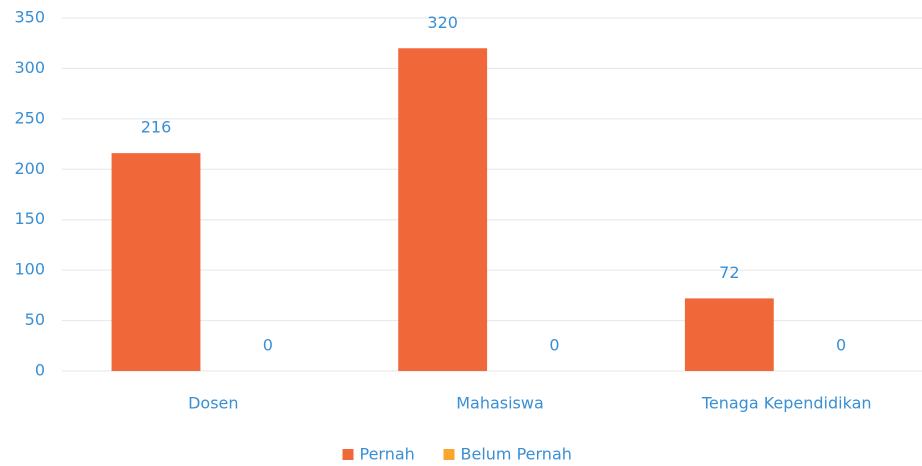 This screenshot has width=922, height=466. Describe the element at coordinates (29, 168) in the screenshot. I see `y-tick-label: 200` at that location.